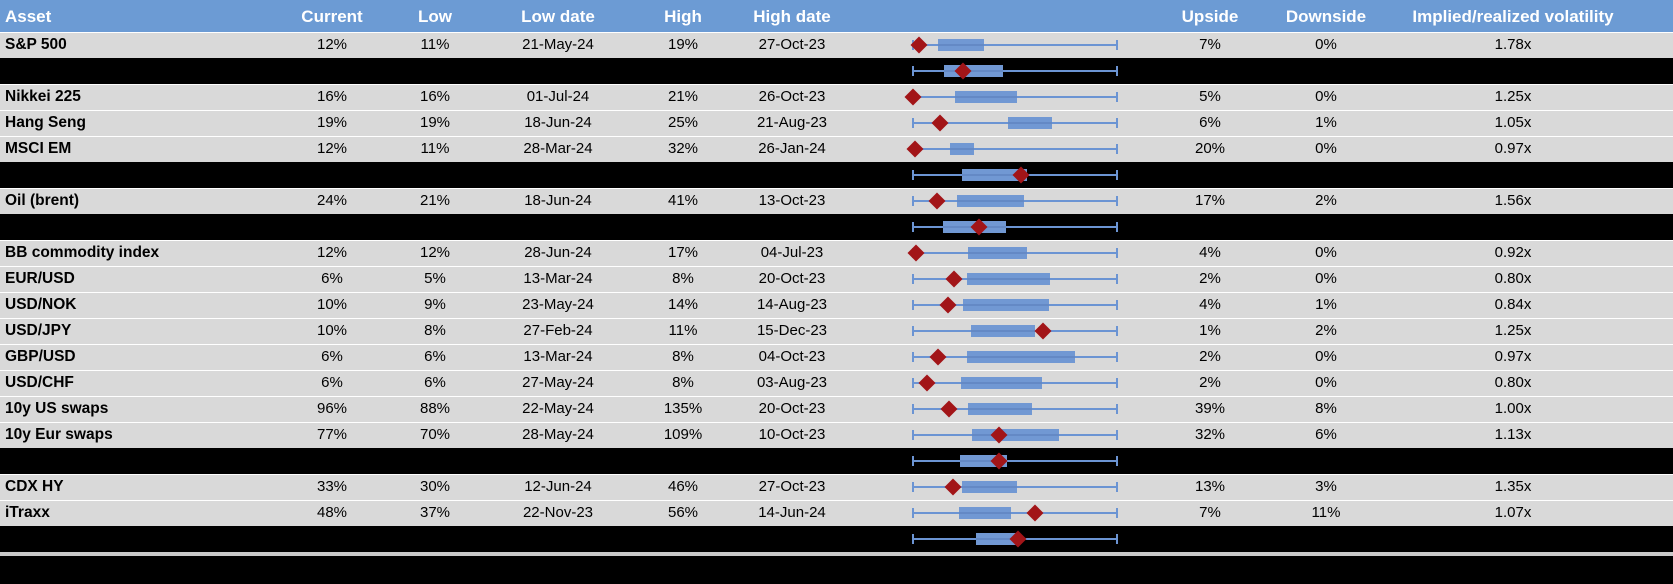 Image resolution: width=1673 pixels, height=584 pixels. Describe the element at coordinates (435, 96) in the screenshot. I see `cell-low: 16%` at that location.